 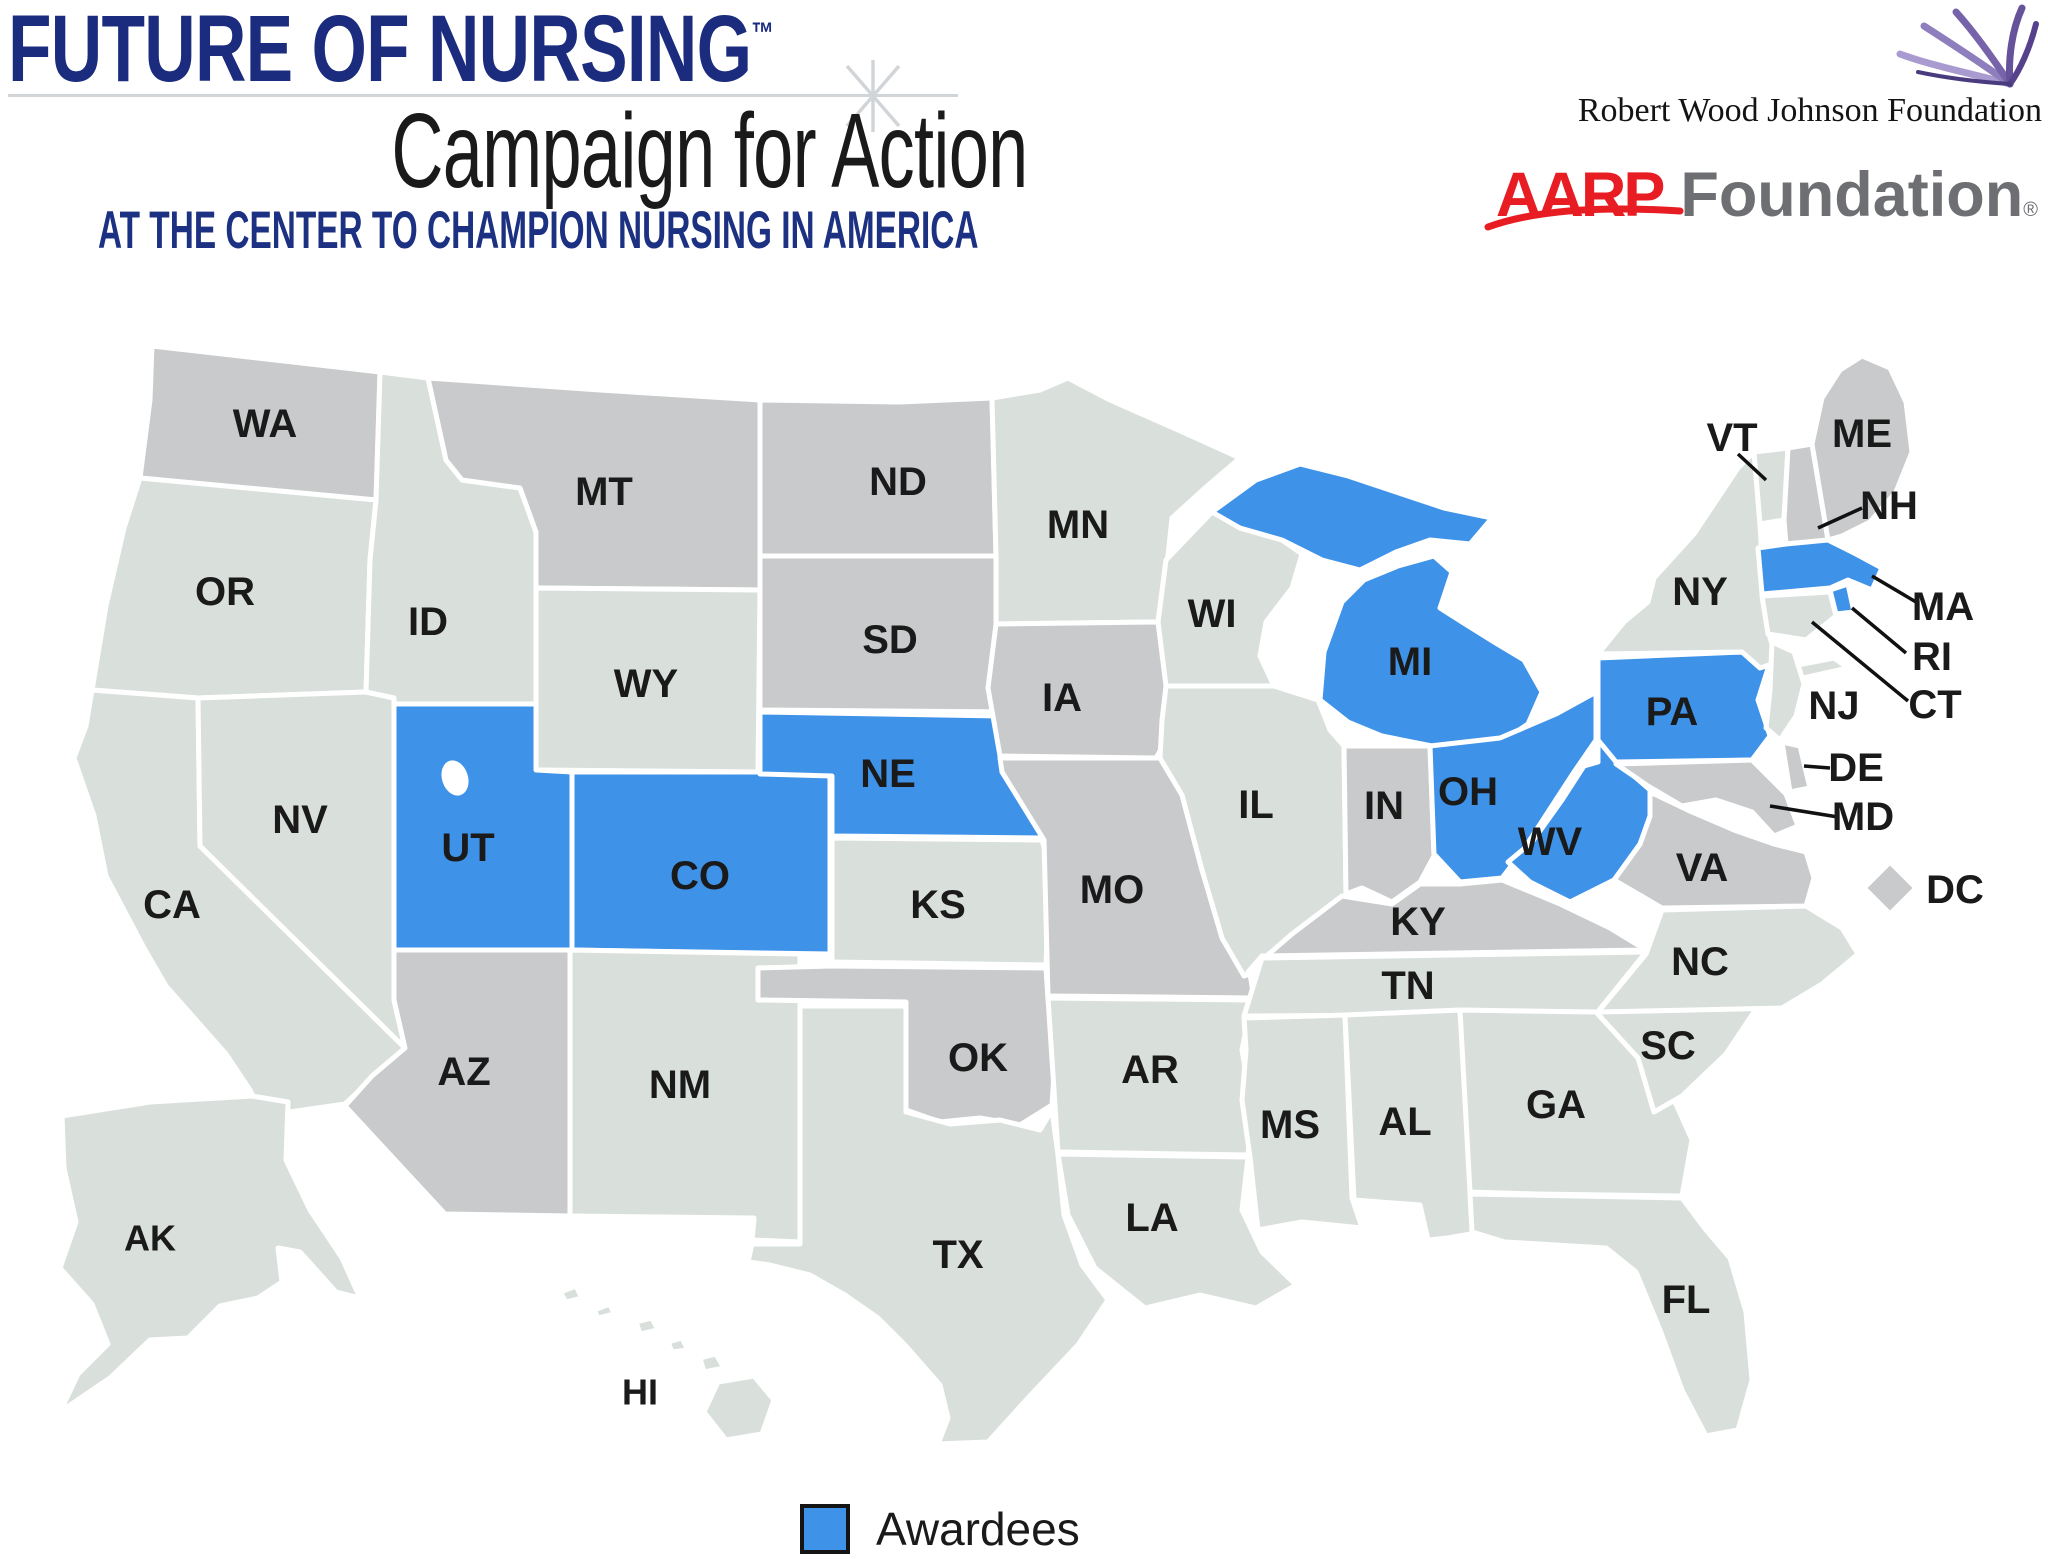 What do you see at coordinates (1418, 922) in the screenshot?
I see `state-label-KY: KY` at bounding box center [1418, 922].